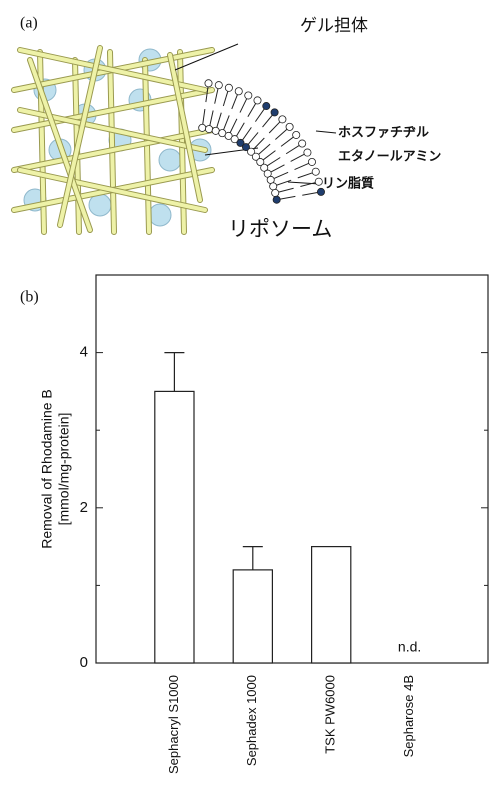  What do you see at coordinates (280, 229) in the screenshot?
I see `liposome-label: リポソーム` at bounding box center [280, 229].